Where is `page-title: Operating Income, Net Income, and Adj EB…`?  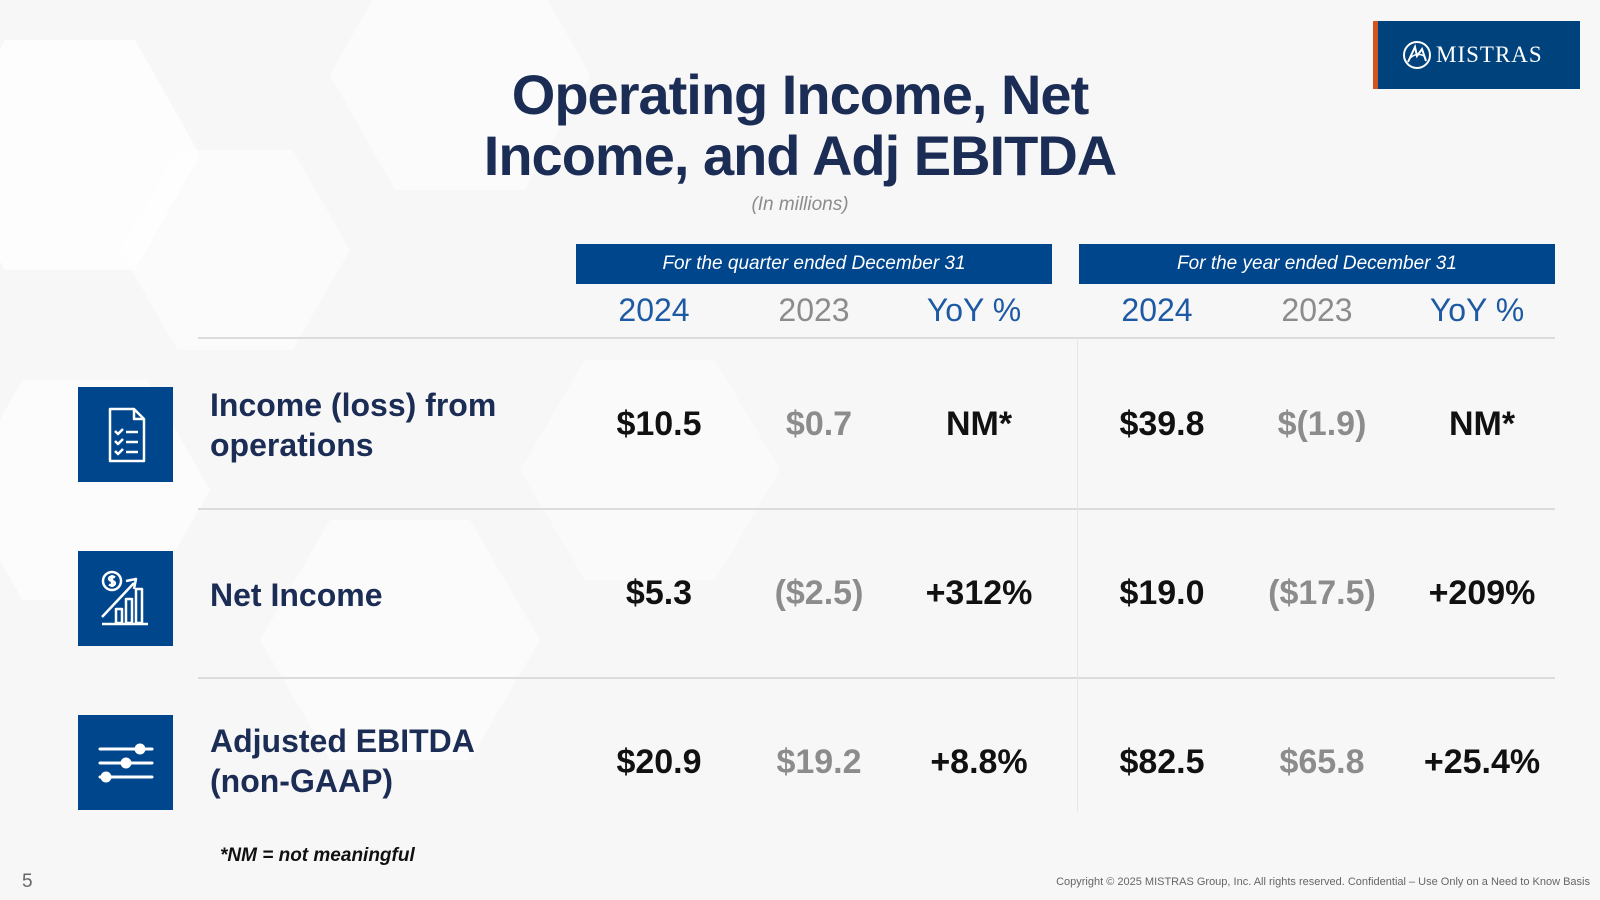
page-title: Operating Income, Net Income, and Adj EB… is located at coordinates (800, 125).